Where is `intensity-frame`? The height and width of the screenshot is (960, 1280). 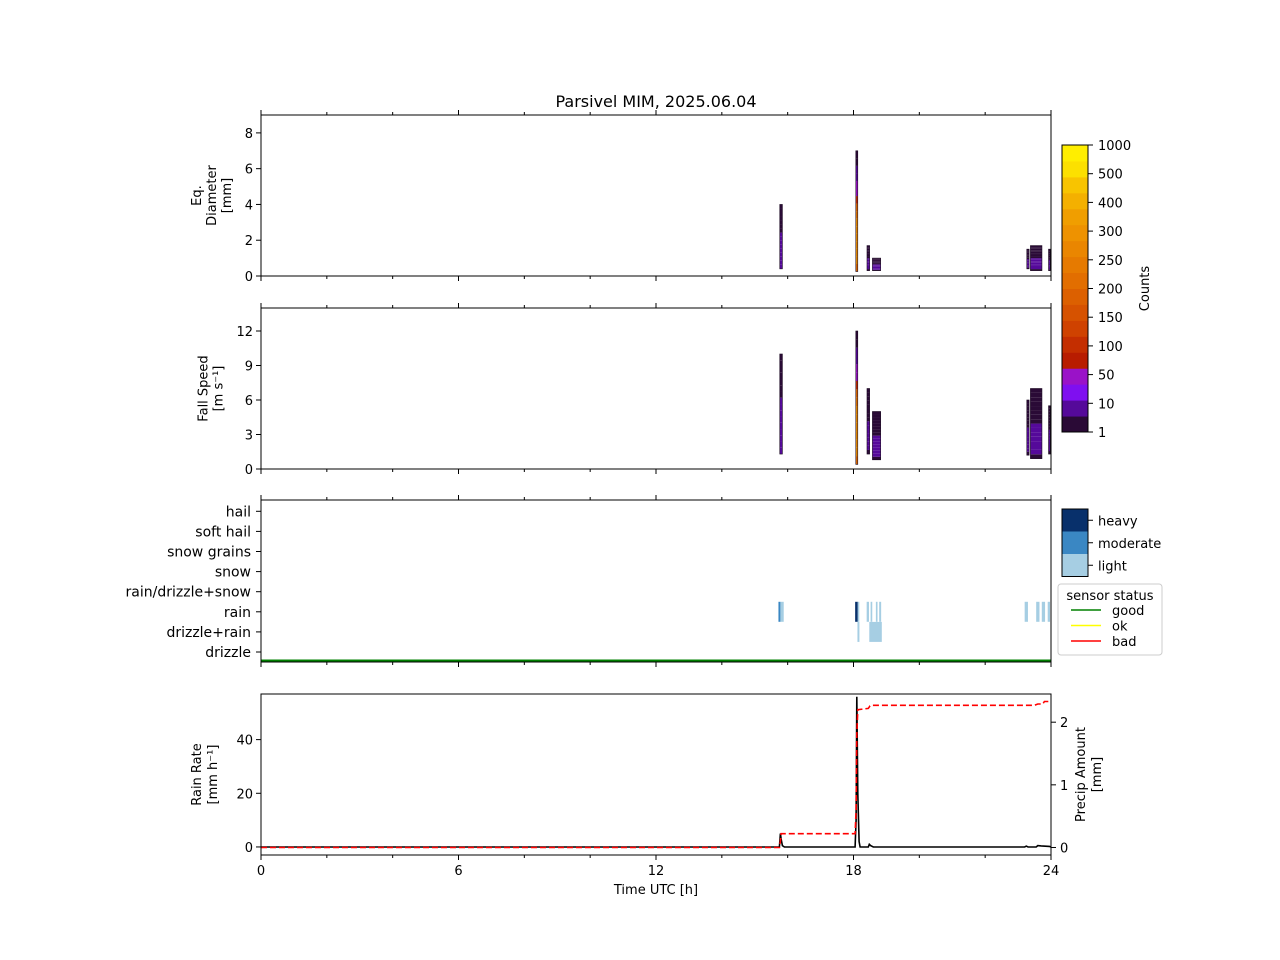
intensity-frame is located at coordinates (1075, 542).